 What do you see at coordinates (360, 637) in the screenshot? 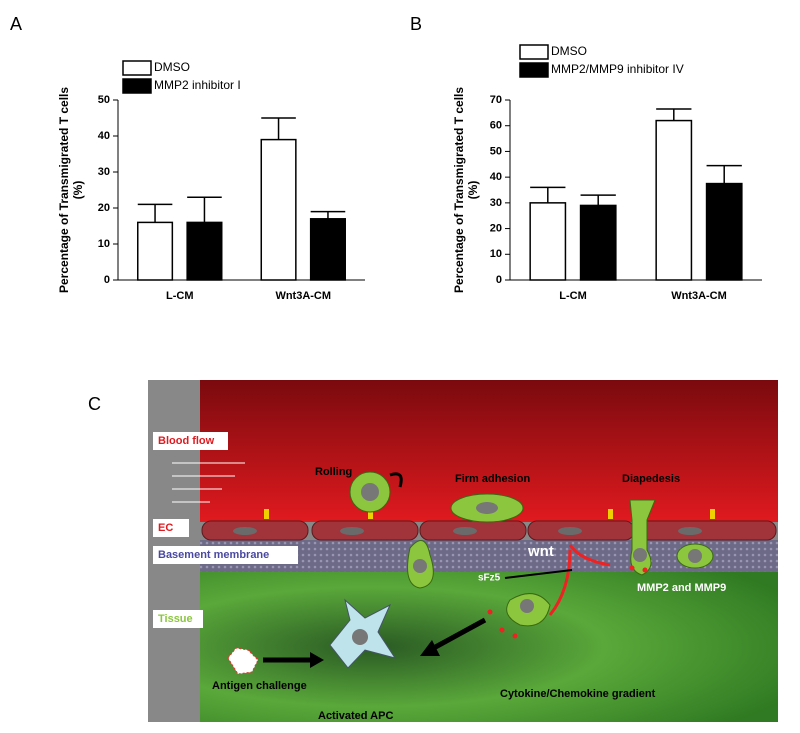
I see `apc-nucleus` at bounding box center [360, 637].